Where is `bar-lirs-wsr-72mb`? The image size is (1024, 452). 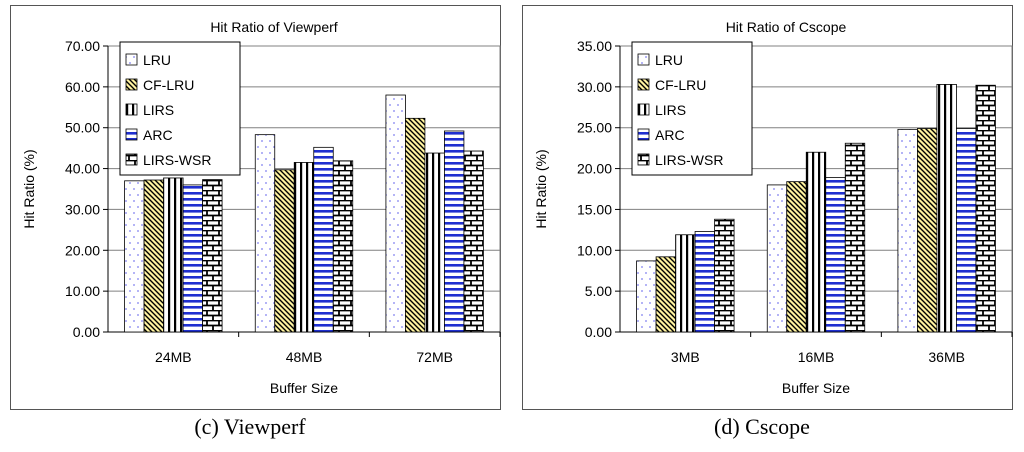 bar-lirs-wsr-72mb is located at coordinates (473, 241).